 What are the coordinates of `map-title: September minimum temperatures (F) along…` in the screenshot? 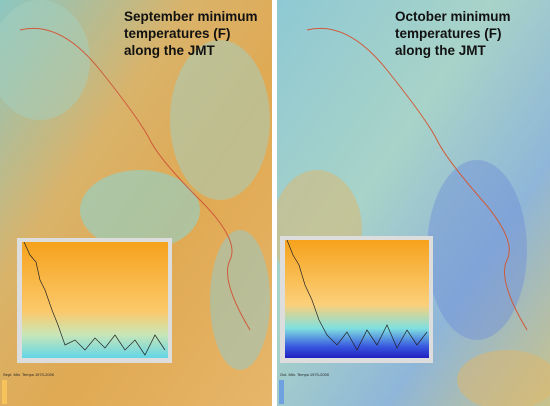 It's located at (191, 33).